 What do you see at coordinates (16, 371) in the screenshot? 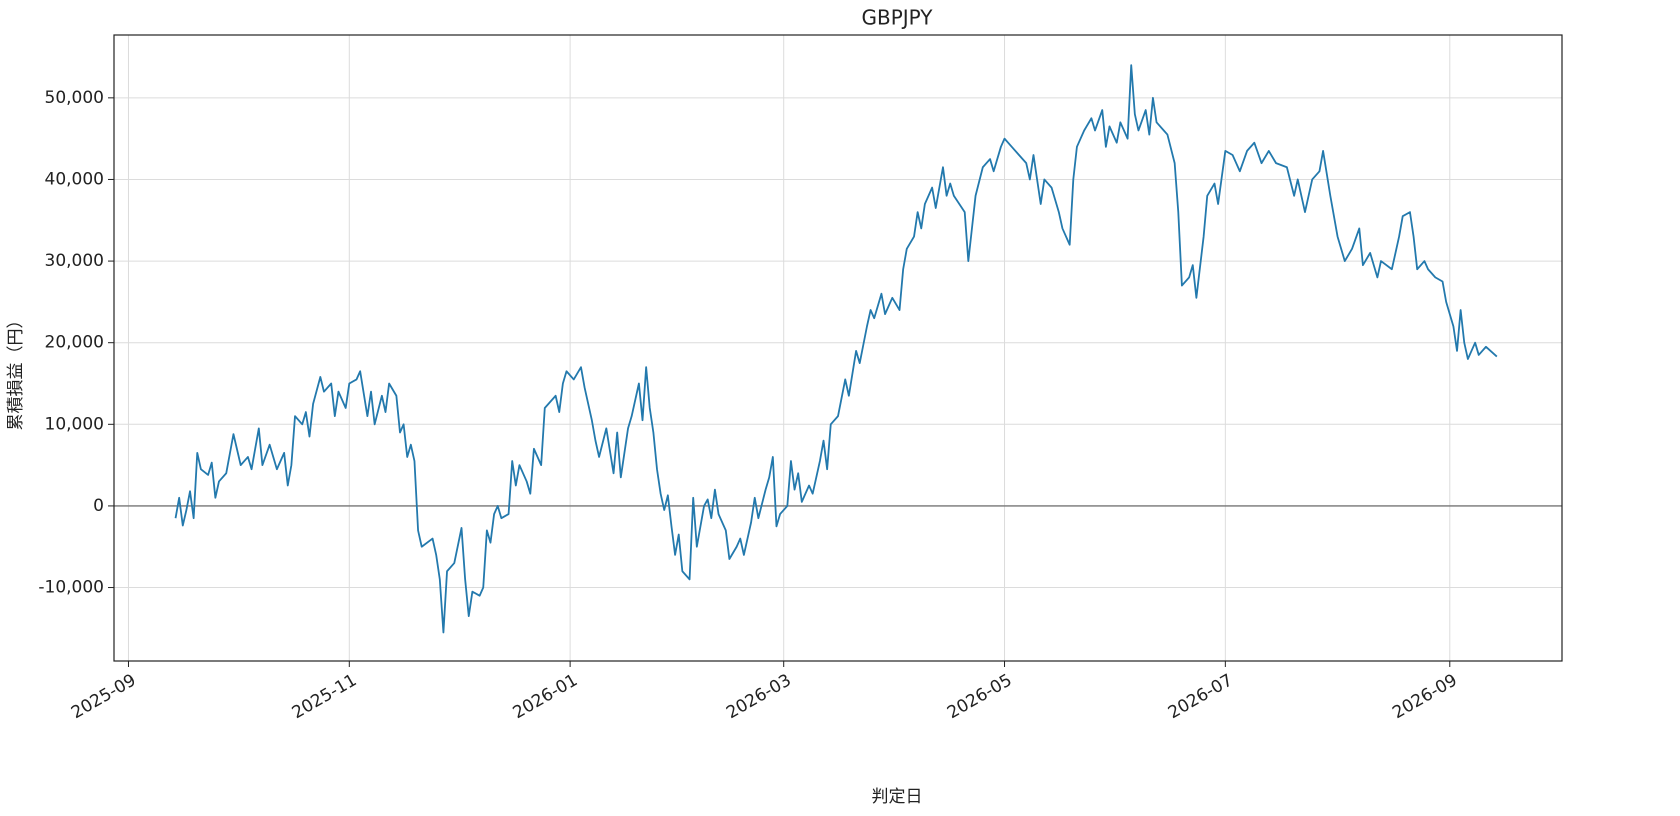
I see `y-axis-label: 累積損益（円）` at bounding box center [16, 371].